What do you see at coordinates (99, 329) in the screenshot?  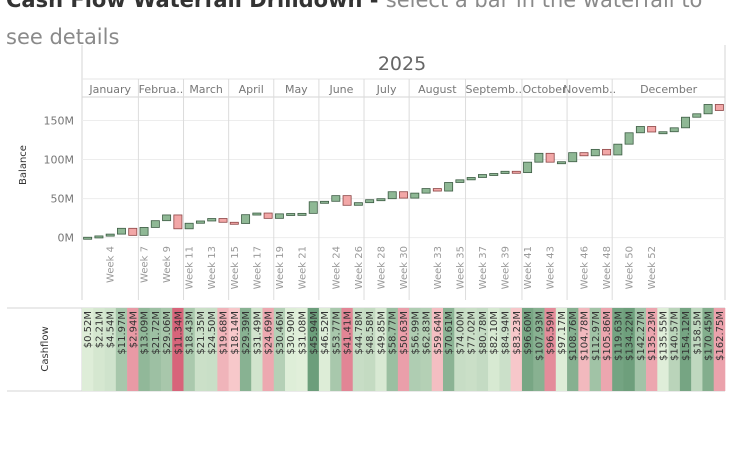 I see `cashflow-value: $2.21M` at bounding box center [99, 329].